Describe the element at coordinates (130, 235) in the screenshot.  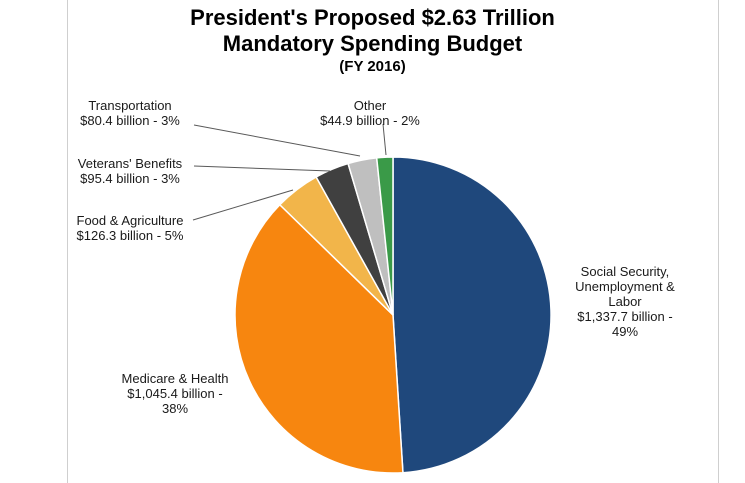
I see `data-label-line: $126.3 billion - 5%` at that location.